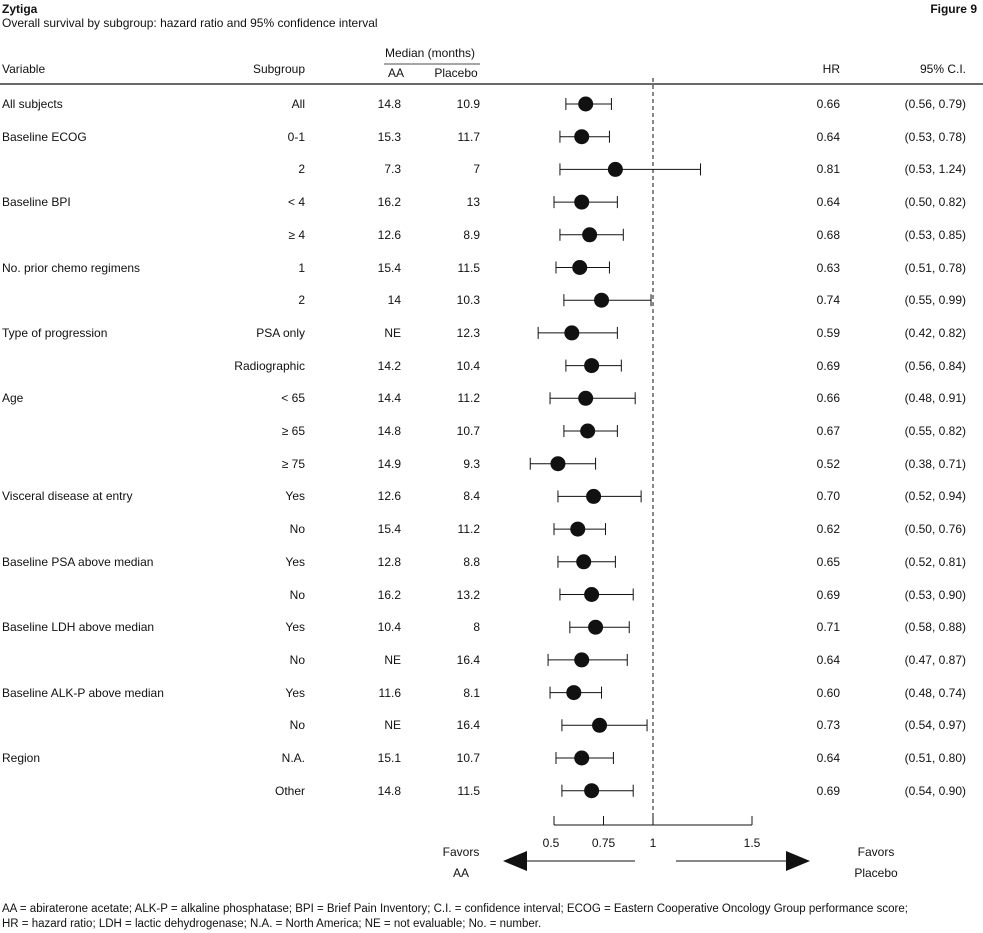 The width and height of the screenshot is (983, 933). What do you see at coordinates (828, 300) in the screenshot?
I see `row-hr: 0.74` at bounding box center [828, 300].